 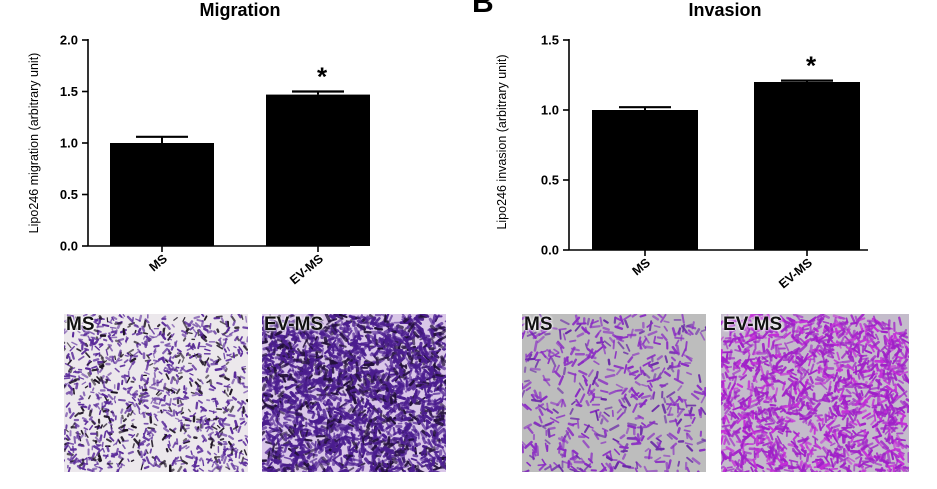 What do you see at coordinates (502, 141) in the screenshot?
I see `y-axis-label: Lipo246 invasion (arbitrary unit)` at bounding box center [502, 141].